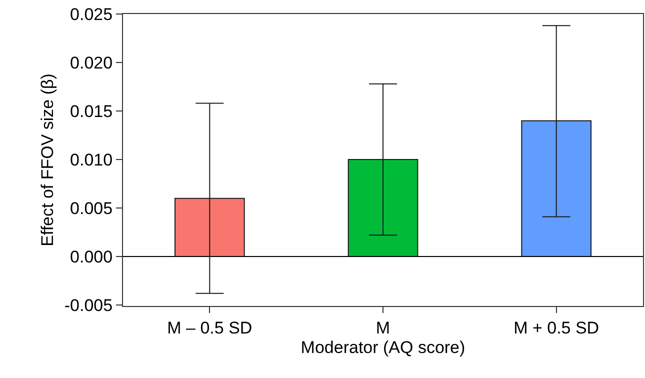  What do you see at coordinates (209, 328) in the screenshot?
I see `x-tick-label: M – 0.5 SD` at bounding box center [209, 328].